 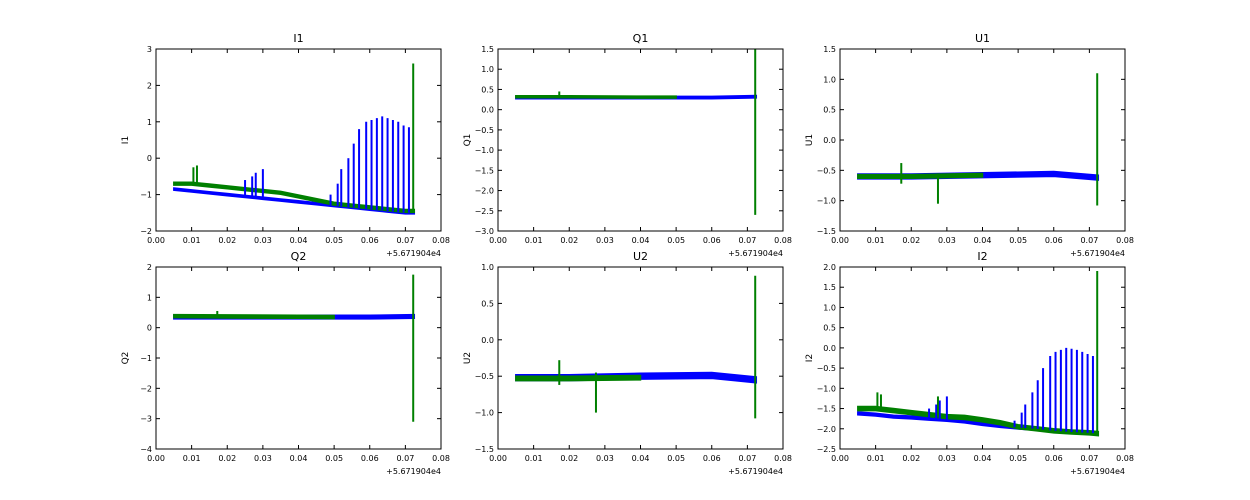 What do you see at coordinates (149, 49) in the screenshot?
I see `y-tick-label: 3` at bounding box center [149, 49].